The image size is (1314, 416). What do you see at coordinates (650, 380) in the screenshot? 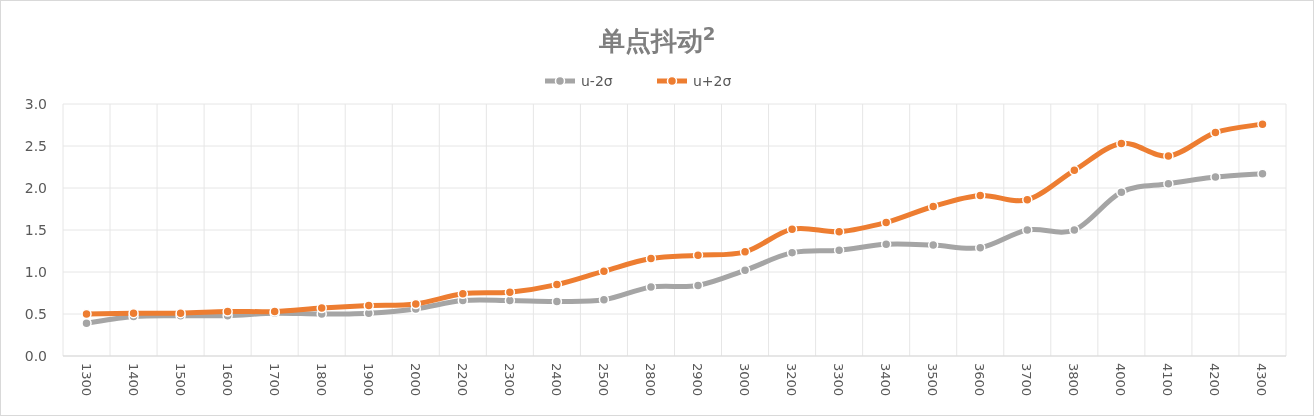
I see `x-tick-label: 2800` at bounding box center [650, 380].